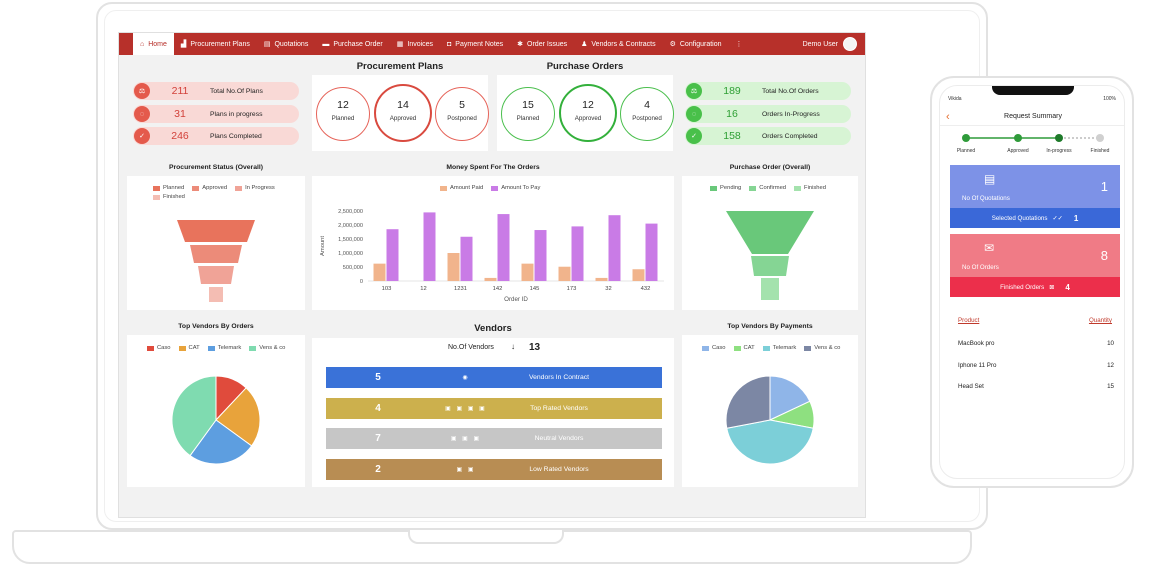 This screenshot has height=574, width=1156. What do you see at coordinates (1100, 151) in the screenshot?
I see `step-finished: Finished` at bounding box center [1100, 151].